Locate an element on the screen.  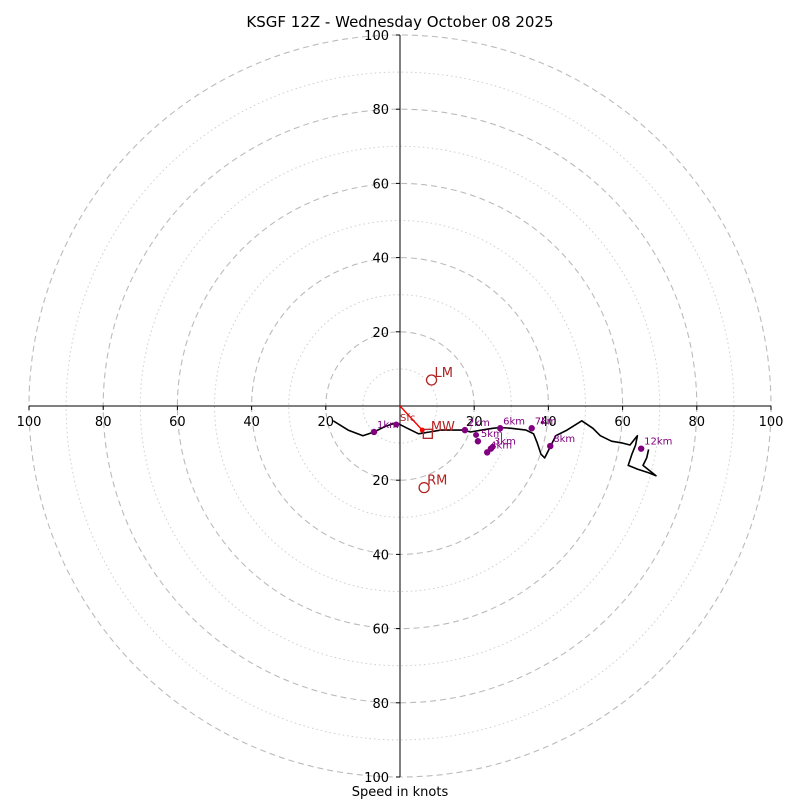
storm-motion-markers: LM RM MW is located at coordinates (436, 430).